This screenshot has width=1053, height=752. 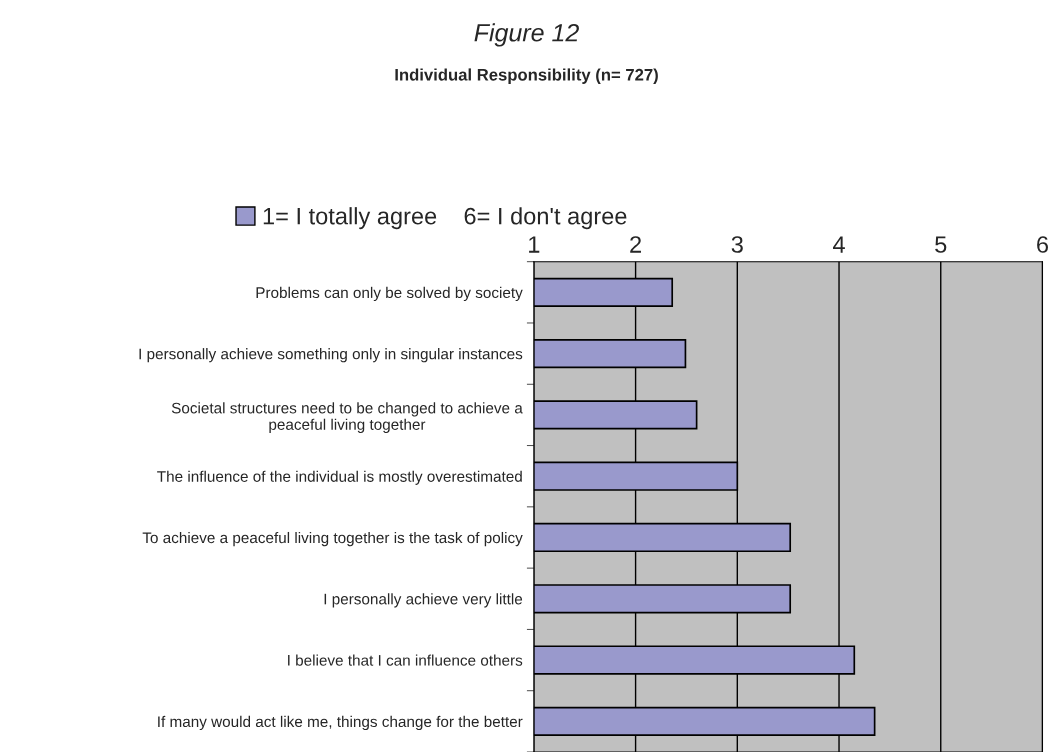 What do you see at coordinates (347, 417) in the screenshot?
I see `y-tick-label: Societal structures need to be changed to achieve a peaceful living together` at bounding box center [347, 417].